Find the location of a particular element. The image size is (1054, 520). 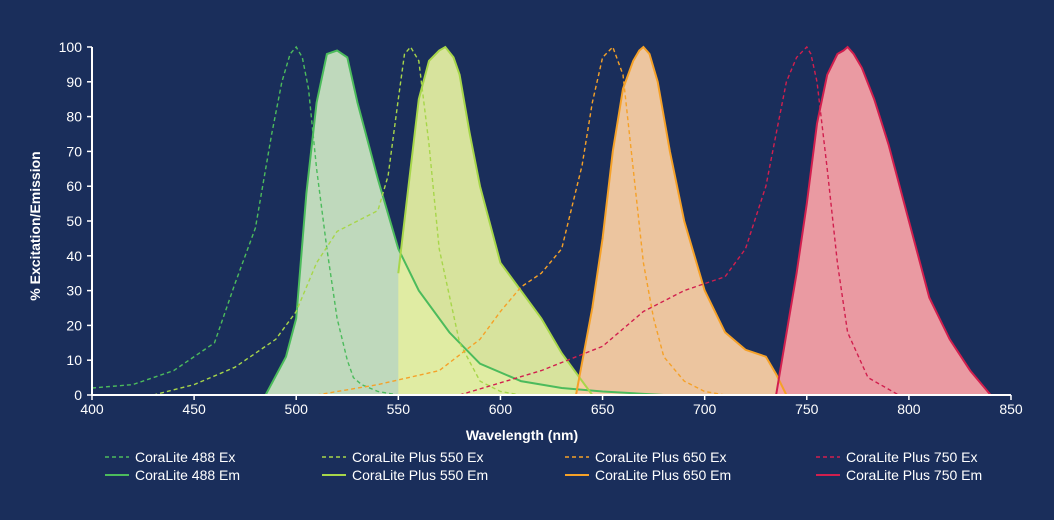

legend-label: CoraLite Plus 650 Em is located at coordinates (663, 475).